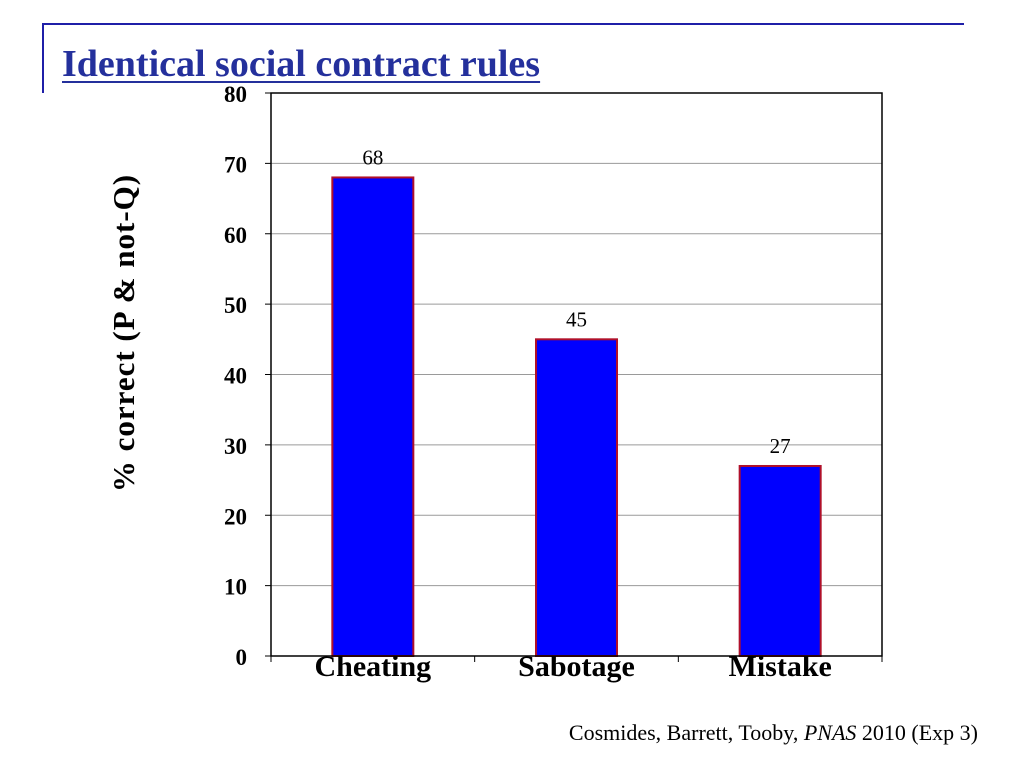 The height and width of the screenshot is (768, 1024). What do you see at coordinates (242, 657) in the screenshot?
I see `y-tick-label: 0` at bounding box center [242, 657].